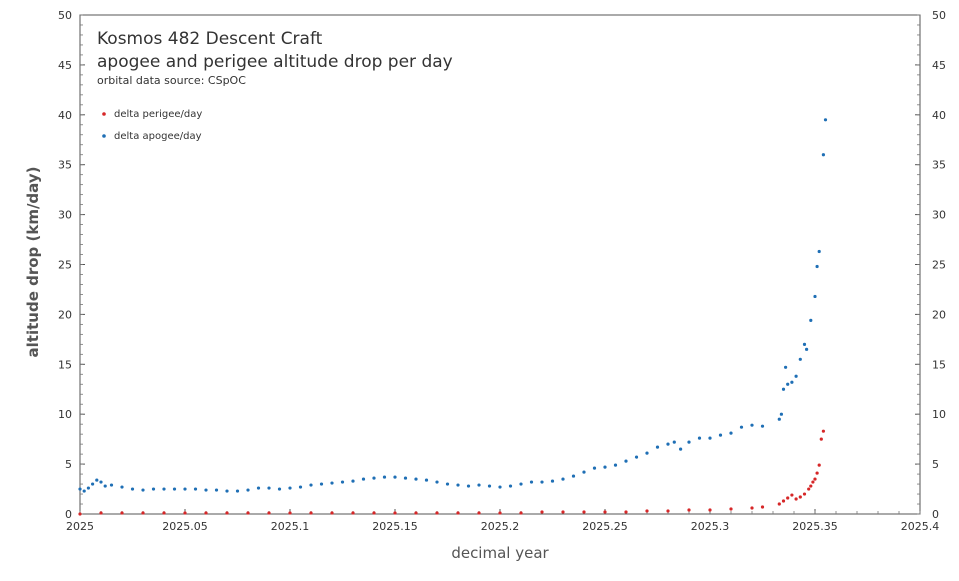  What do you see at coordinates (500, 553) in the screenshot?
I see `x-axis-label: decimal year` at bounding box center [500, 553].